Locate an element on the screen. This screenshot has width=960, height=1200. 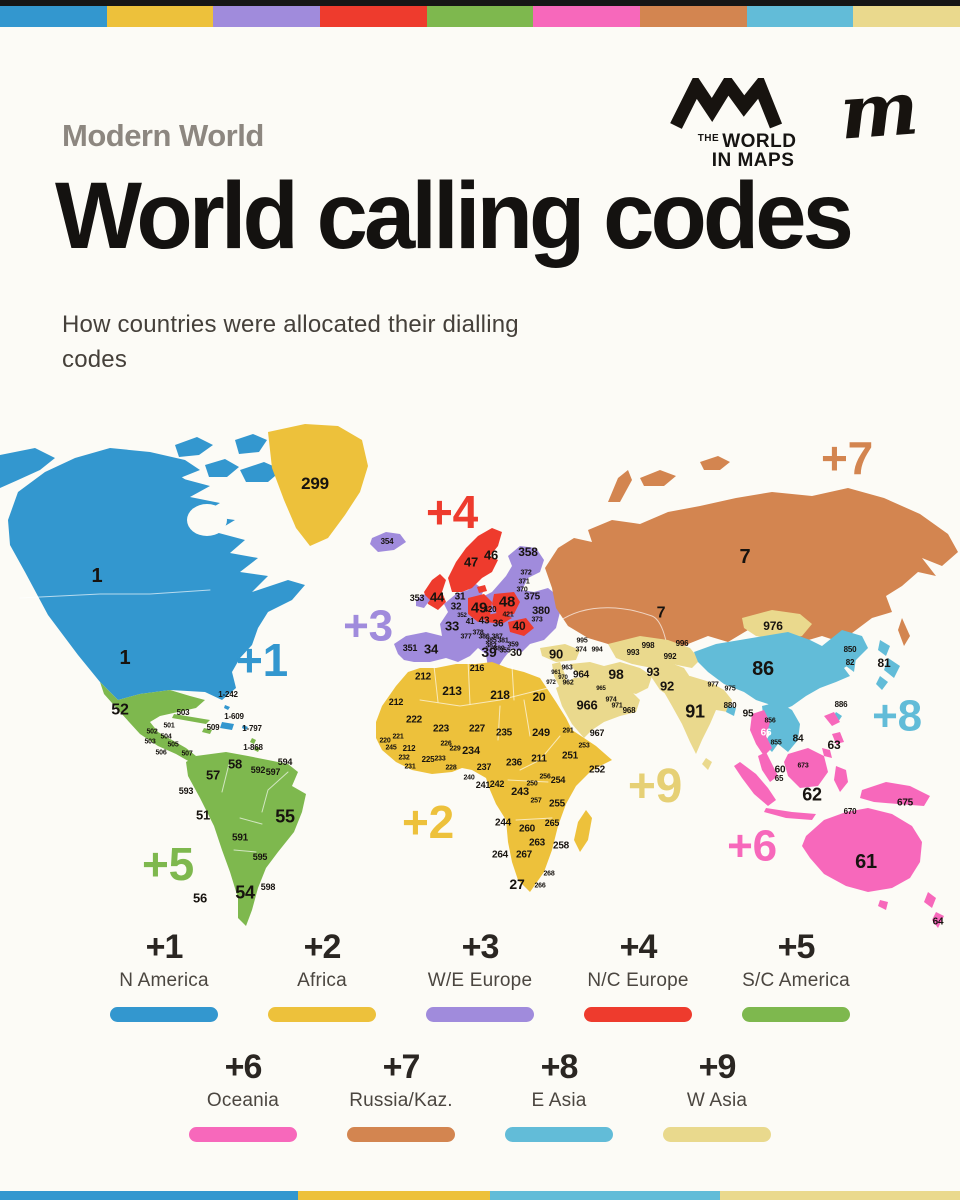
map-code-label: 229 is located at coordinates (454, 748).